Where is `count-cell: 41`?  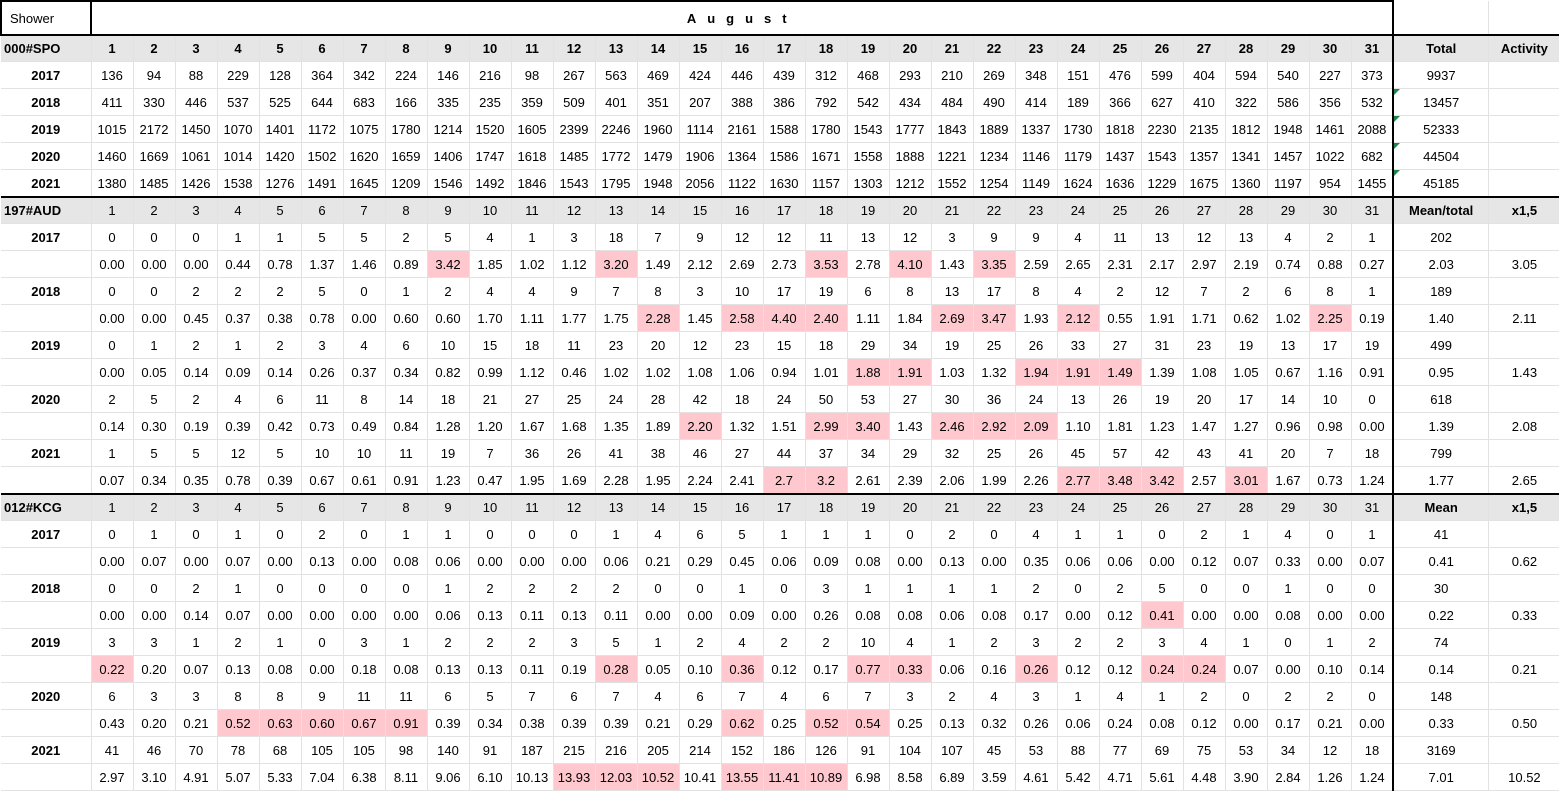
count-cell: 41 is located at coordinates (616, 453).